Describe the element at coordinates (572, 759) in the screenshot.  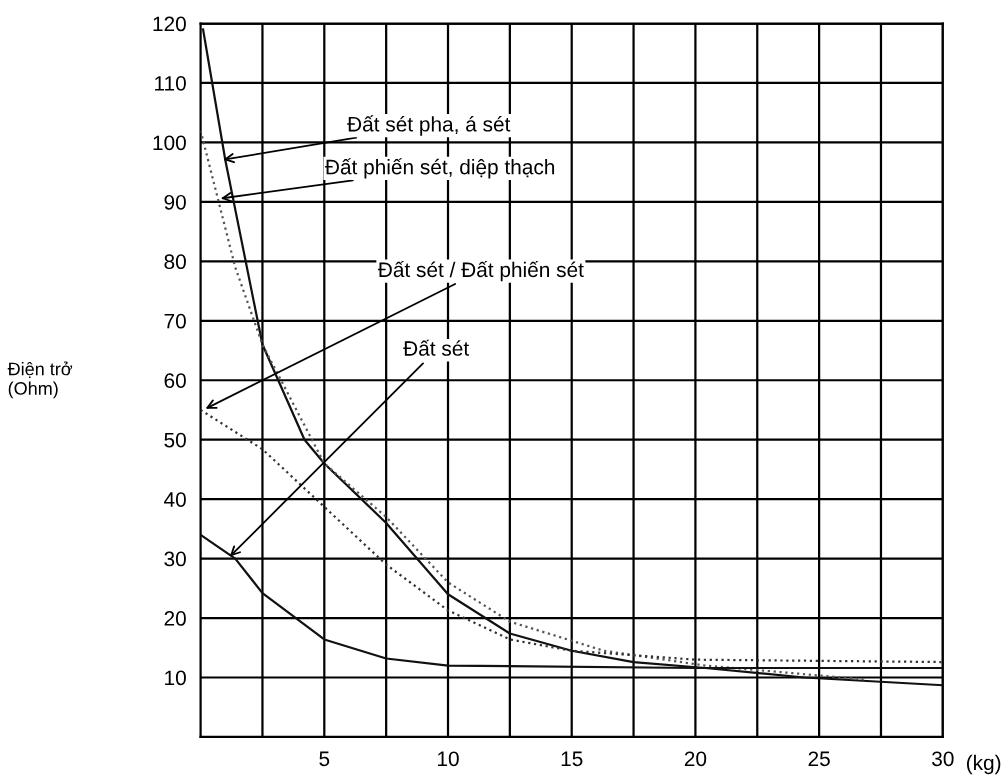
I see `x-tick-label: 15` at that location.